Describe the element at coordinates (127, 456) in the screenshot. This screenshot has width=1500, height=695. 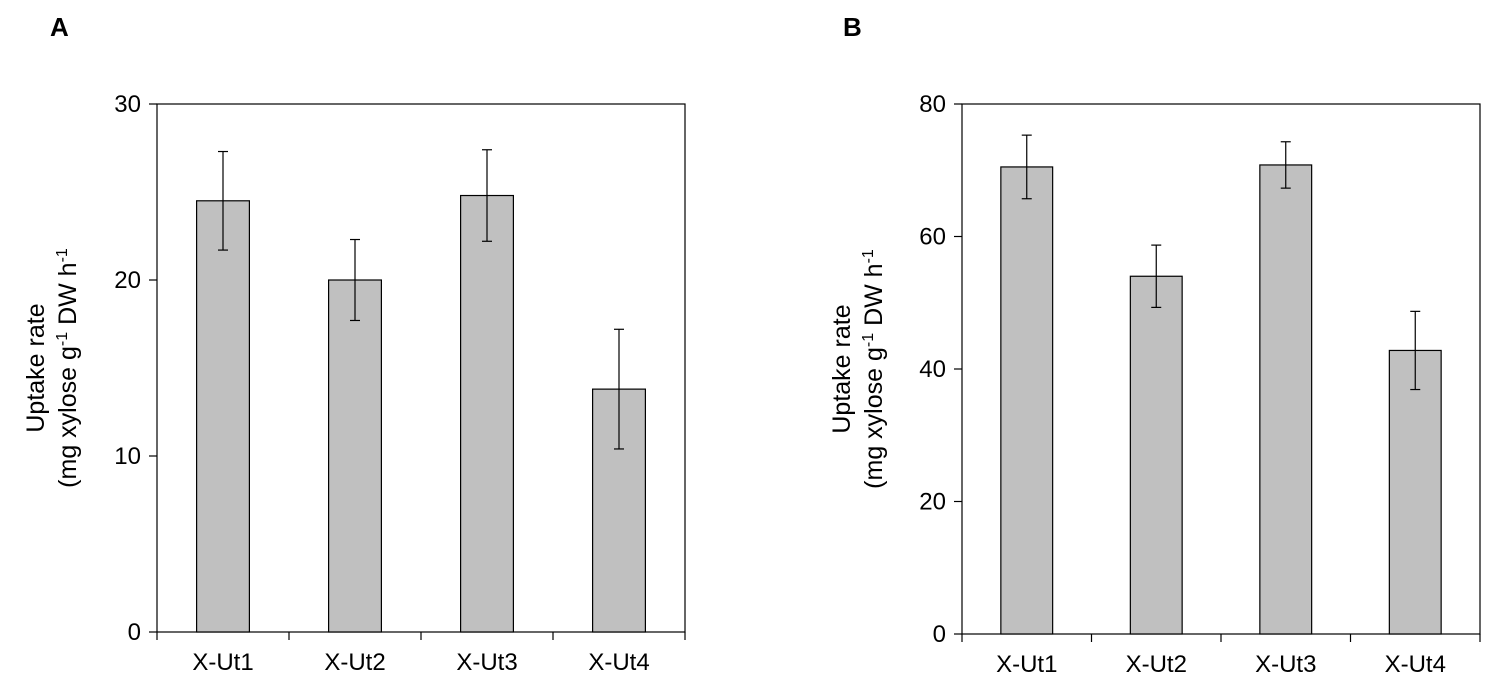
I see `y-tick-label: 10` at that location.